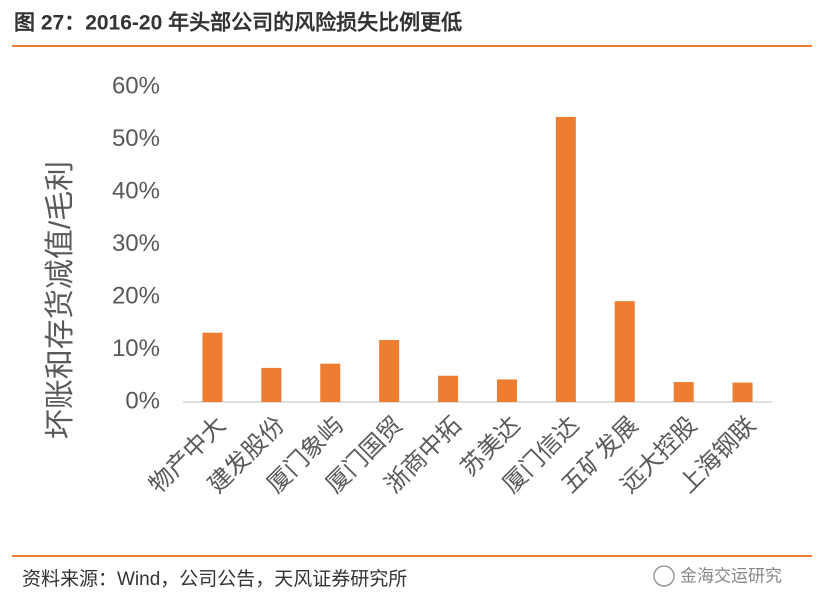 Image resolution: width=832 pixels, height=614 pixels. What do you see at coordinates (136, 295) in the screenshot?
I see `y-tick-label: 20%` at bounding box center [136, 295].